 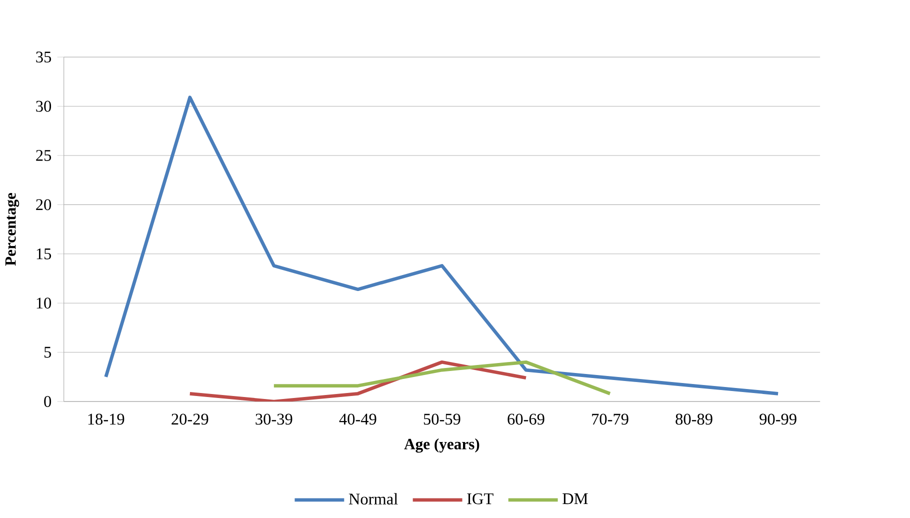 What do you see at coordinates (575, 498) in the screenshot?
I see `legend-label: DM` at bounding box center [575, 498].